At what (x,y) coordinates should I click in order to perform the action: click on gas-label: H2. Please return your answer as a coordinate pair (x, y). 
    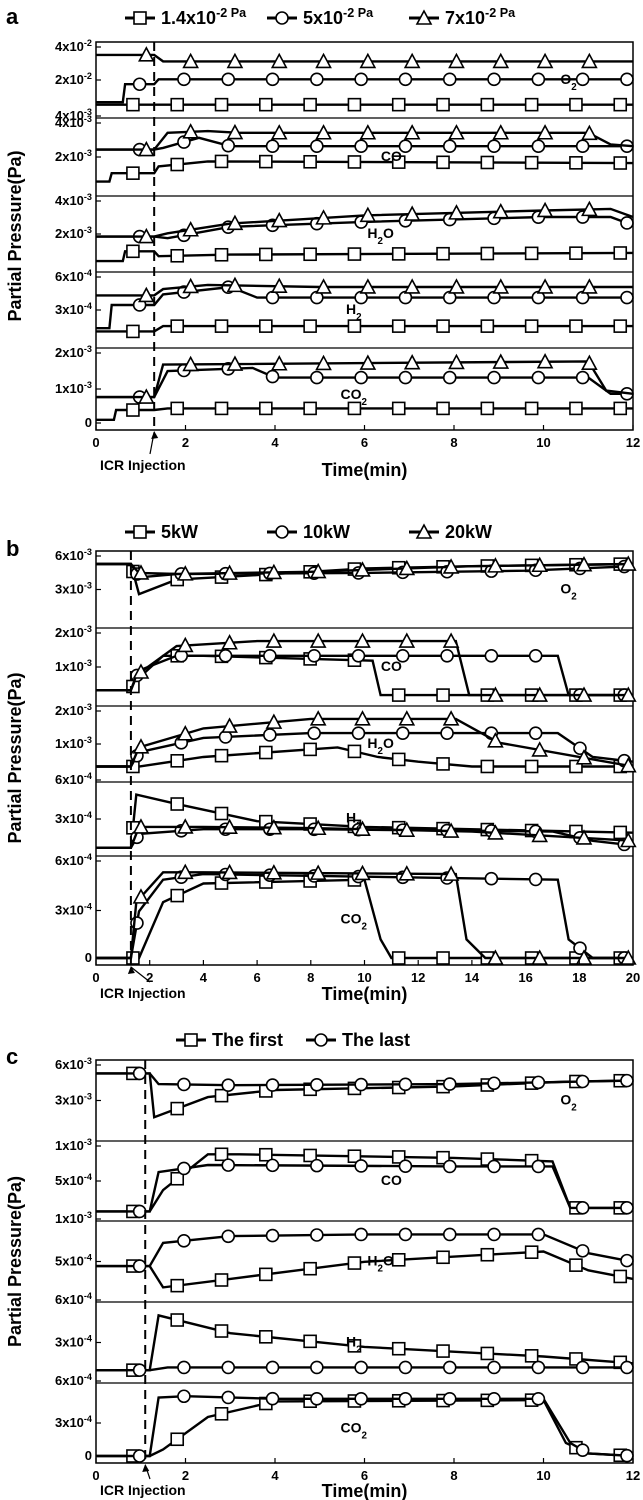
    Looking at the image, I should click on (354, 312).